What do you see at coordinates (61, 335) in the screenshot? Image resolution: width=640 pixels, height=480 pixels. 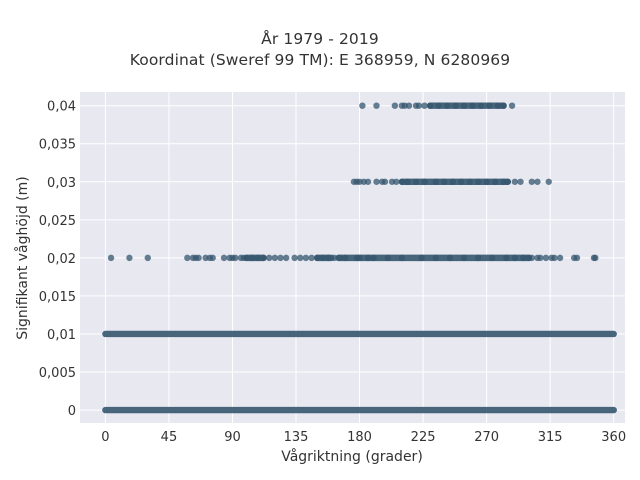 I see `y-tick-label: 0,01` at bounding box center [61, 335].